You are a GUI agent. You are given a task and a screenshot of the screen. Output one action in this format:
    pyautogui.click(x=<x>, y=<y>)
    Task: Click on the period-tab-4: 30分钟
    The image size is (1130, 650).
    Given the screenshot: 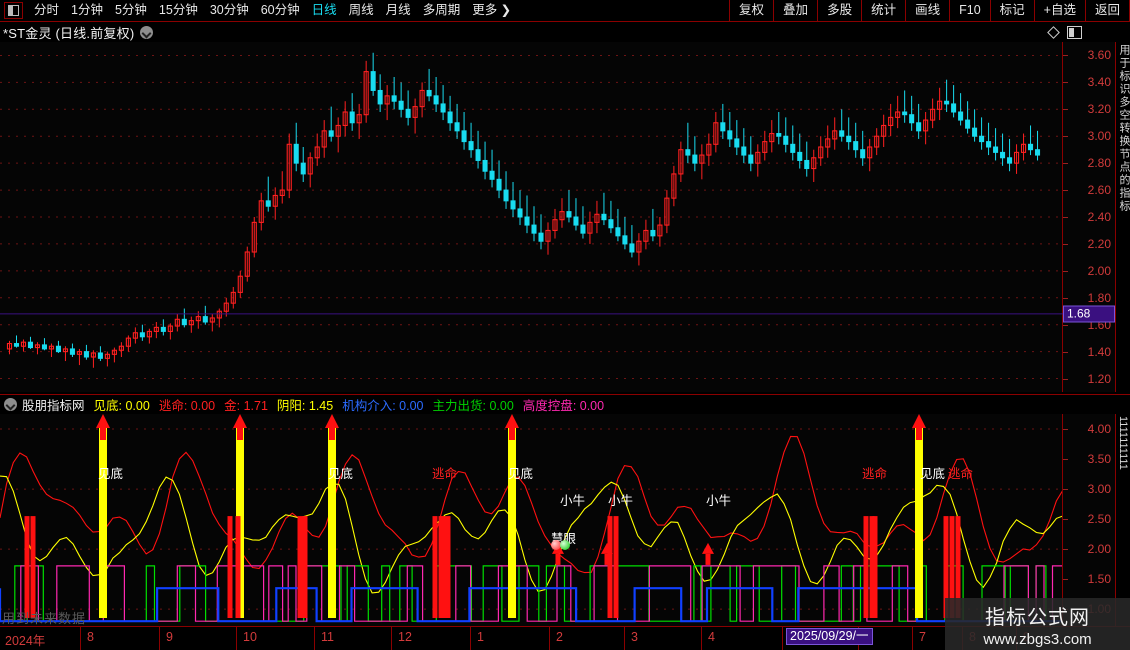 What is the action you would take?
    pyautogui.click(x=229, y=10)
    